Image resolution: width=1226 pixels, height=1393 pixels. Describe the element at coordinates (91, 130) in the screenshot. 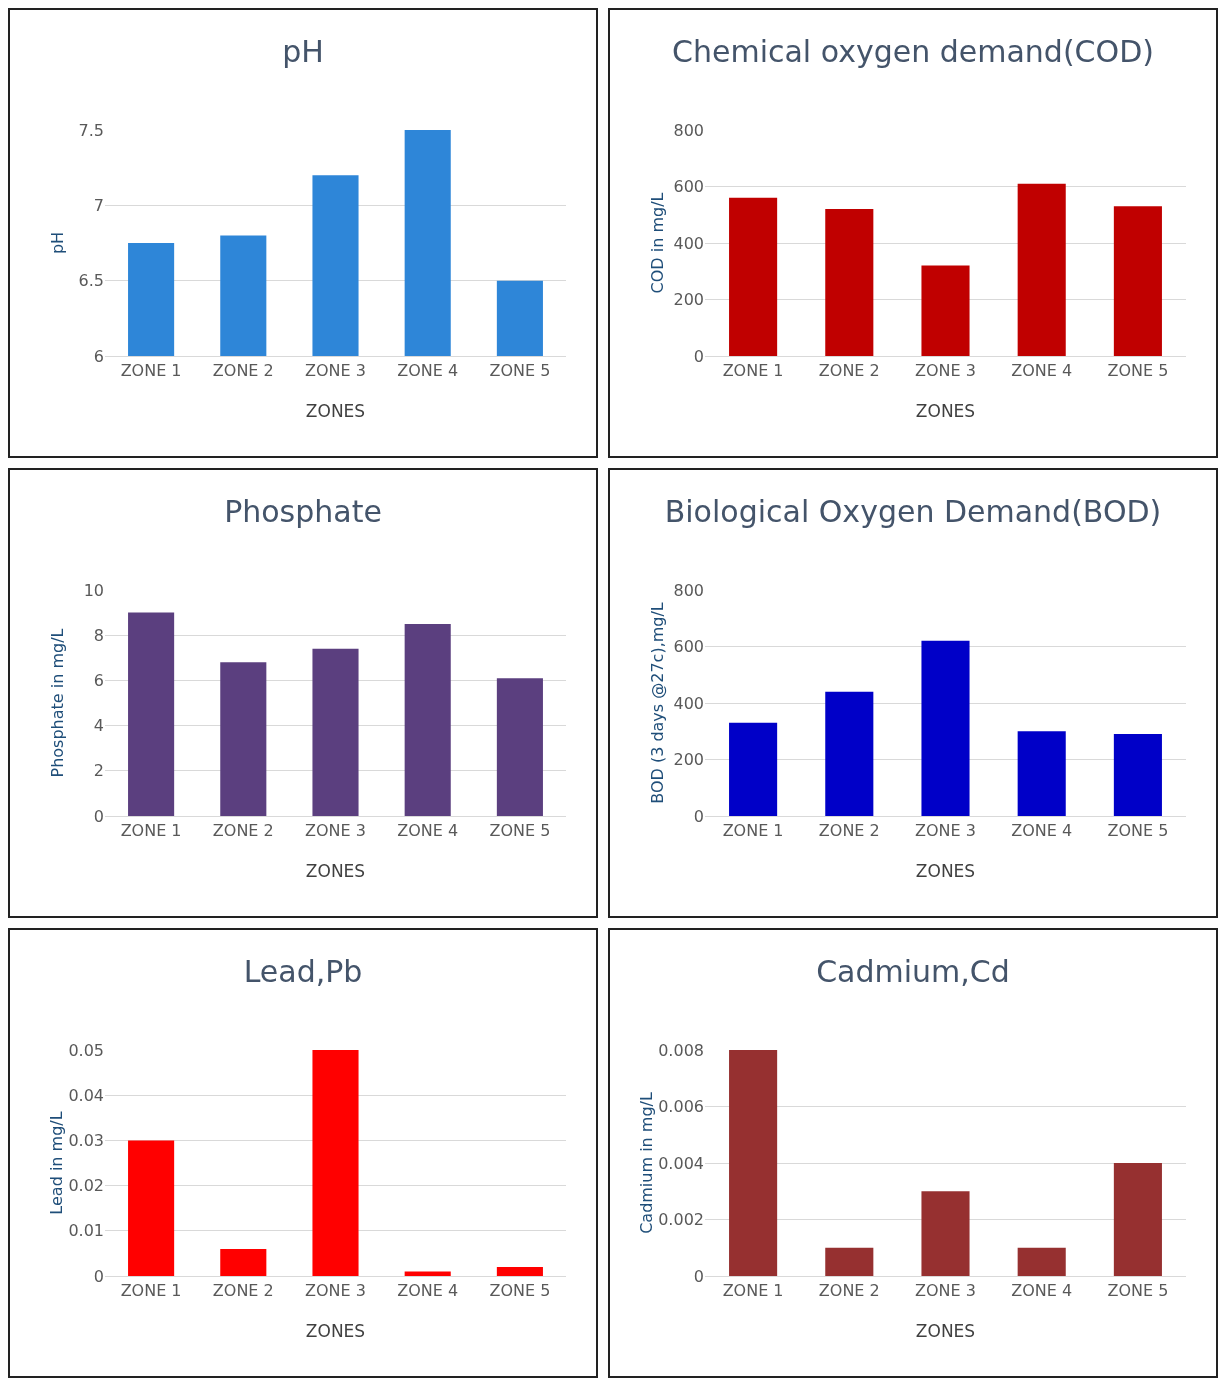

I see `y-tick-label: 7.5` at that location.